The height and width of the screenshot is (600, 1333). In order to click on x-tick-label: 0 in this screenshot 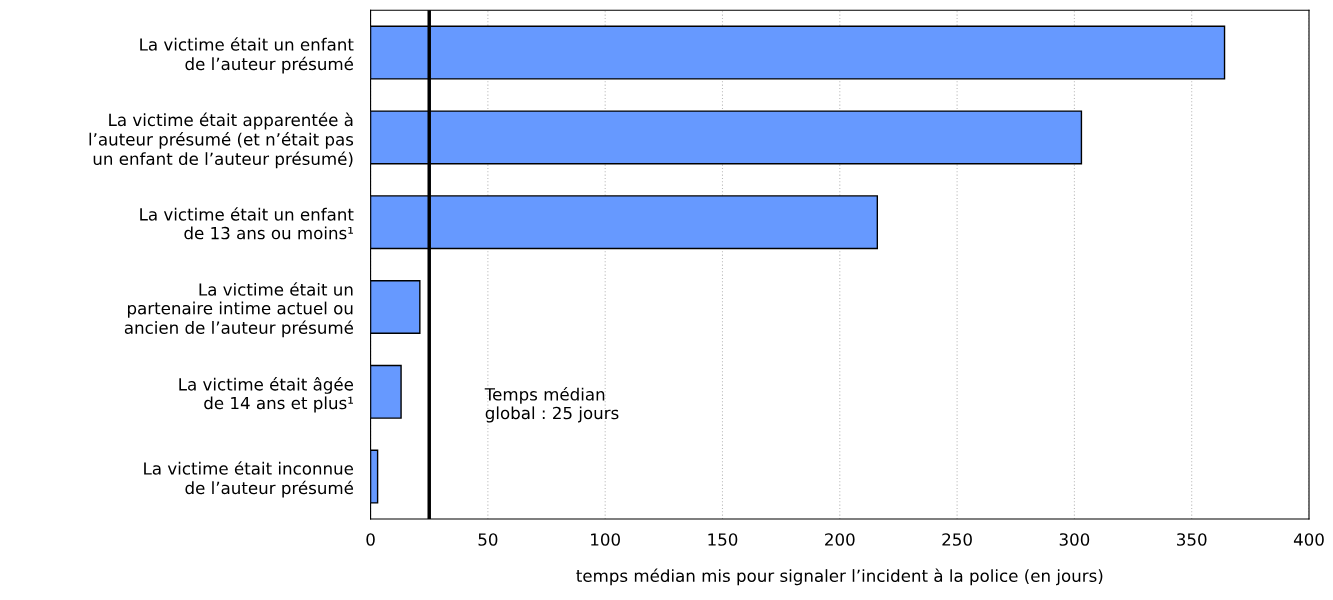, I will do `click(370, 539)`.